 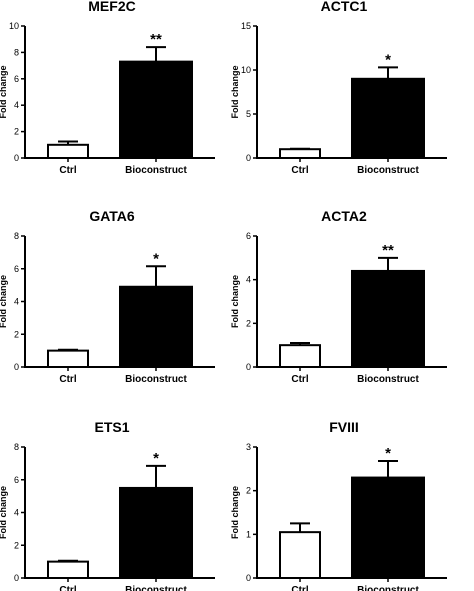 What do you see at coordinates (338, 88) in the screenshot?
I see `chart-panel-actc1: ACTC1 Fold change 0 5 10 15 Ctrl * Bioconstruct` at bounding box center [338, 88].